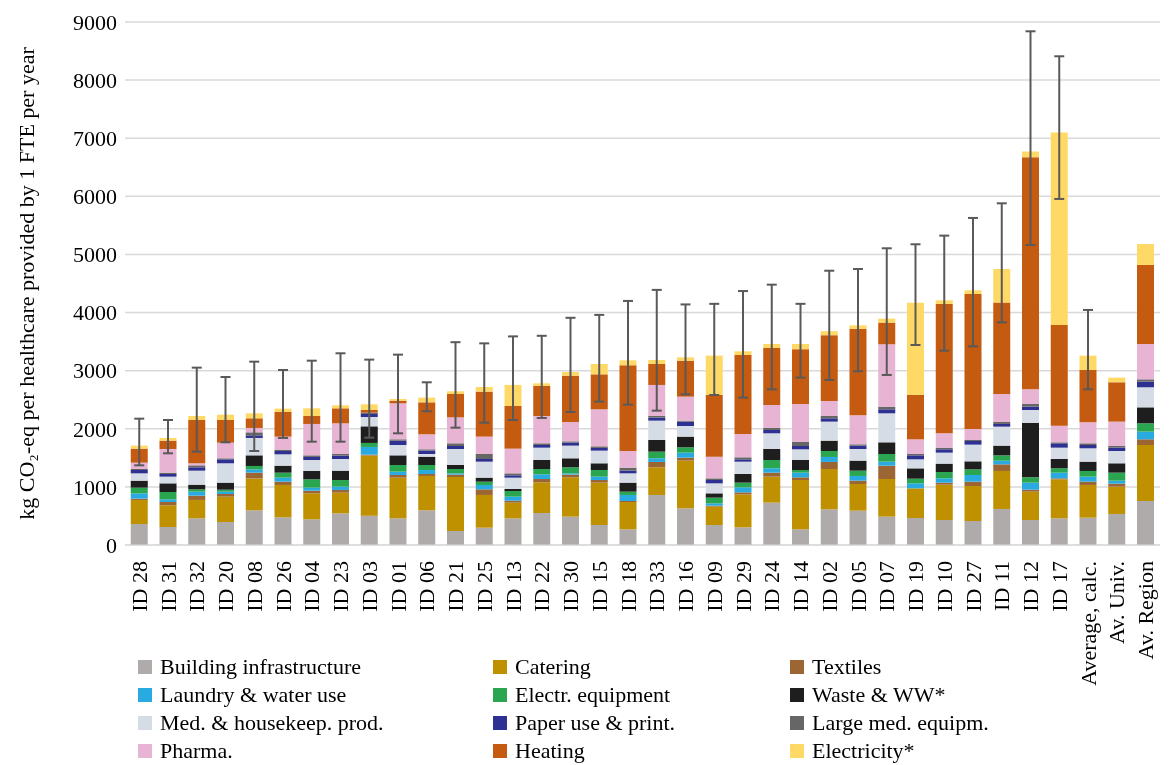  Describe the element at coordinates (879, 694) in the screenshot. I see `legend-label: Waste & WW*` at that location.